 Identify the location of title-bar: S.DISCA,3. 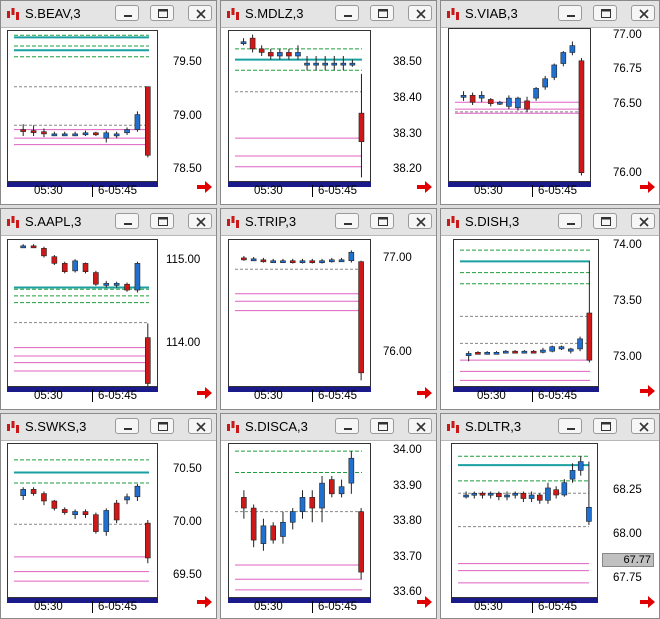
(328, 427).